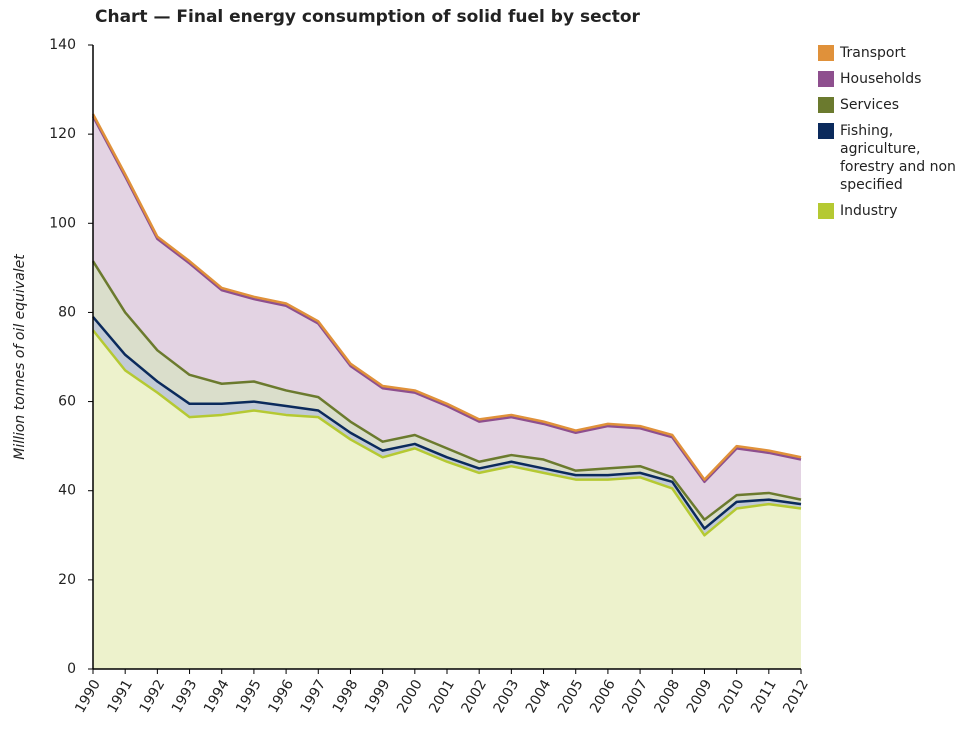 This screenshot has width=959, height=730. I want to click on x-tick-label: 2001, so click(442, 696).